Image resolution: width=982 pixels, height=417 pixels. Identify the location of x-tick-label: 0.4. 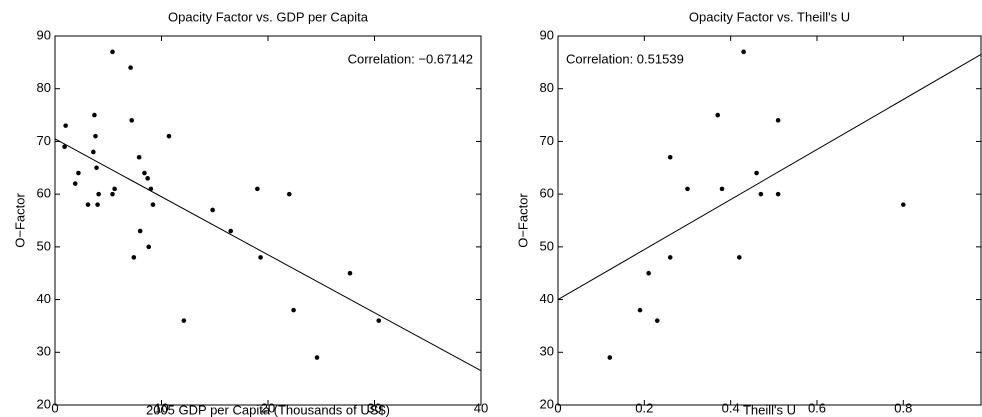
(731, 407).